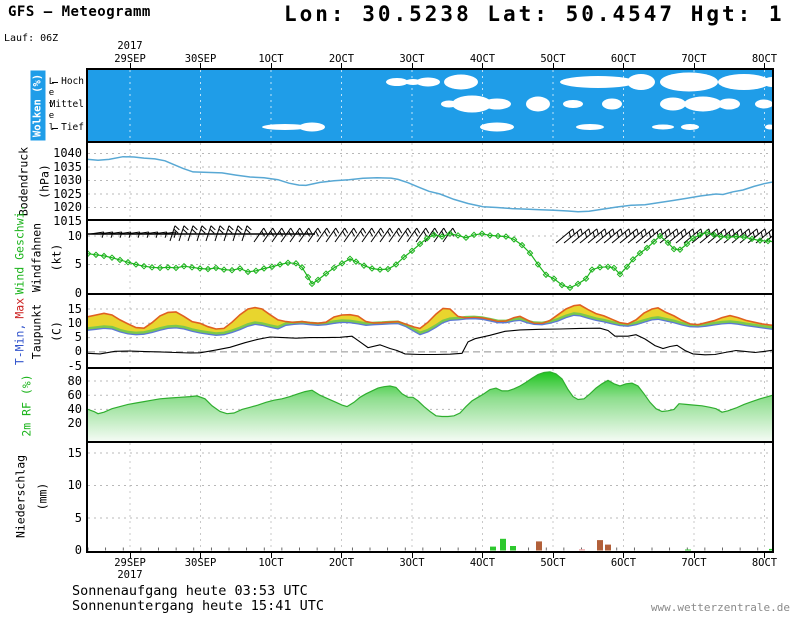  Describe the element at coordinates (130, 46) in the screenshot. I see `year-label-top: 2017` at that location.